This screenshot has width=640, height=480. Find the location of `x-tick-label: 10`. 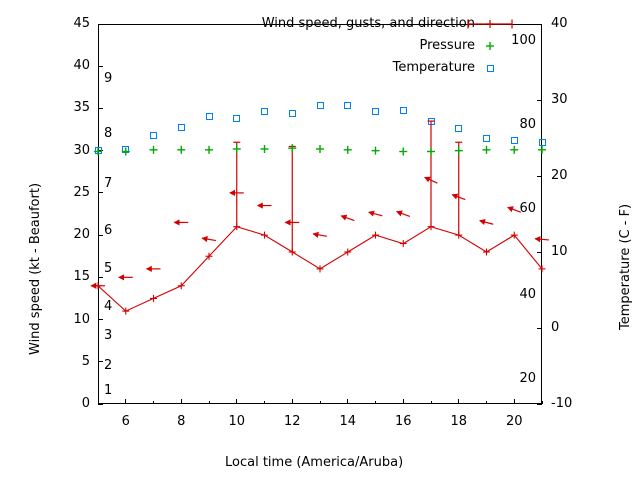

x-tick-label: 10 is located at coordinates (237, 421).